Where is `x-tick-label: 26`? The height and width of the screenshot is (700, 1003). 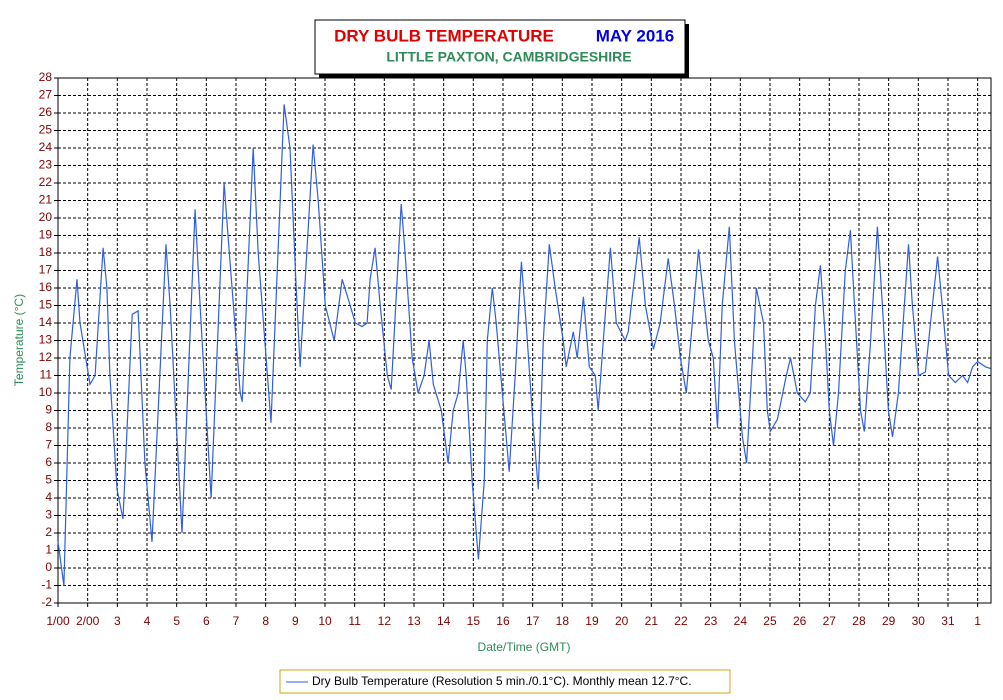 x-tick-label: 26 is located at coordinates (800, 621).